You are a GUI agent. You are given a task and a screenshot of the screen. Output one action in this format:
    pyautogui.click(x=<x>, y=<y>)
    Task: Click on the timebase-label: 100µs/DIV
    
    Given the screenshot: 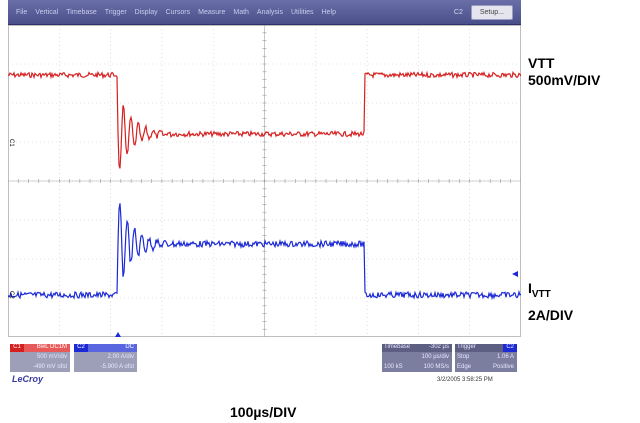 What is the action you would take?
    pyautogui.click(x=263, y=412)
    